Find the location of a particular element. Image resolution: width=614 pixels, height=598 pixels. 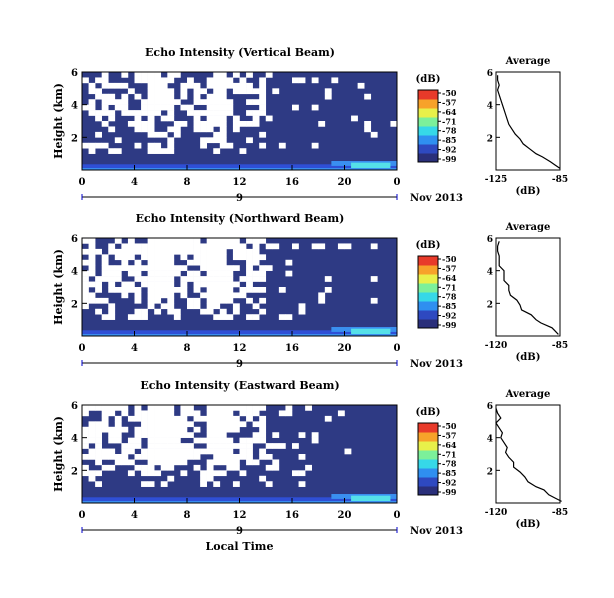

month-year-label: Nov 2013 is located at coordinates (436, 198).